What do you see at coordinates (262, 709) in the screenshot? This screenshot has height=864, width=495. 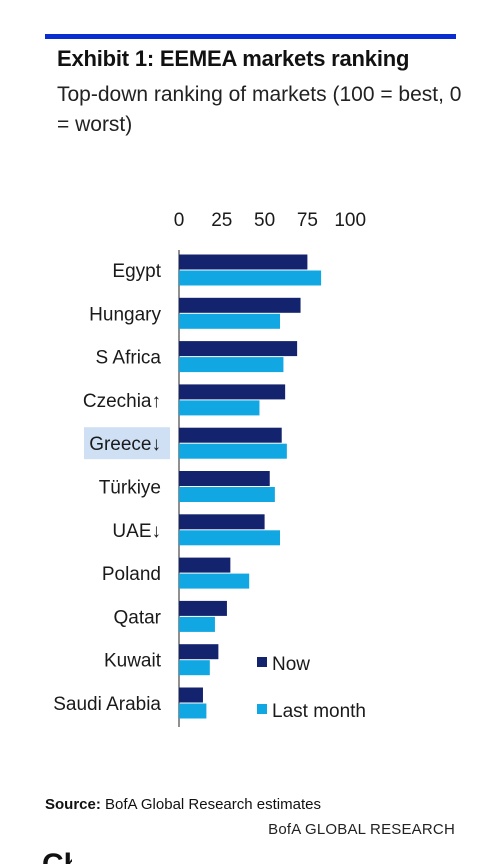 I see `legend-last-month-swatch` at bounding box center [262, 709].